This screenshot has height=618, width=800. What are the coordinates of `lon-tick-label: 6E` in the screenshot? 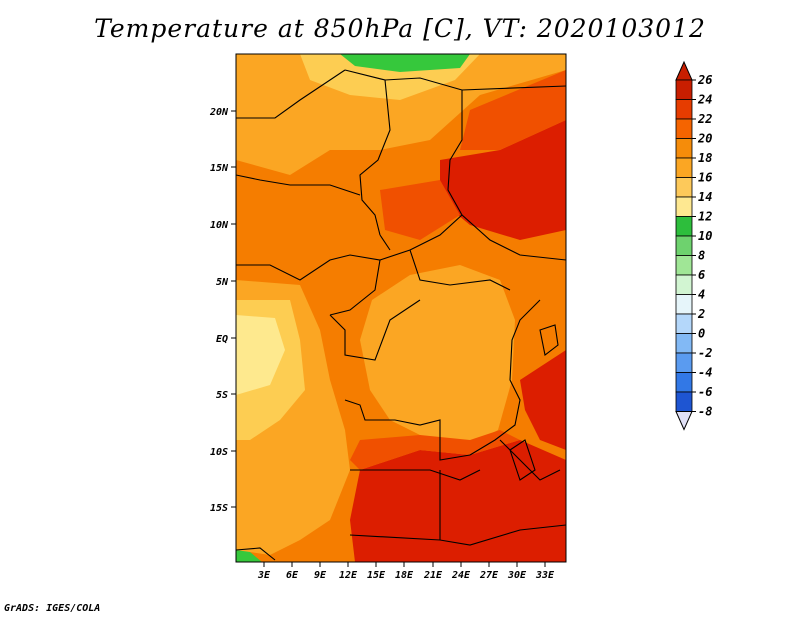 It's located at (292, 575).